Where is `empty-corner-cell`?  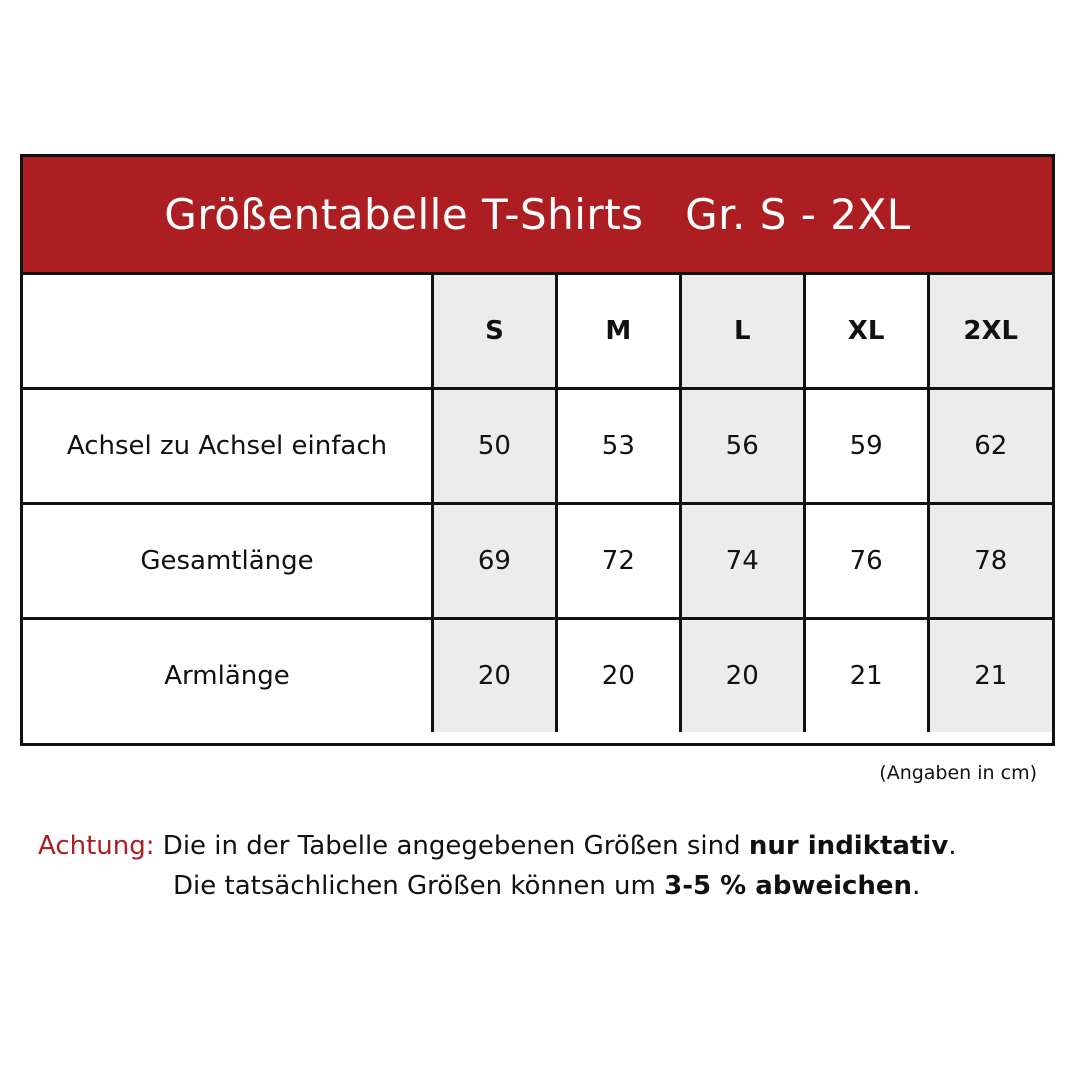
empty-corner-cell is located at coordinates (228, 331).